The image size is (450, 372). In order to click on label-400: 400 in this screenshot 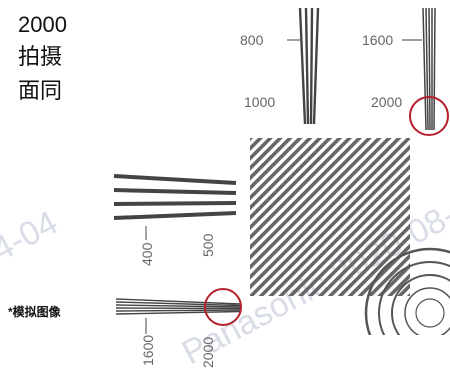, I will do `click(147, 254)`.